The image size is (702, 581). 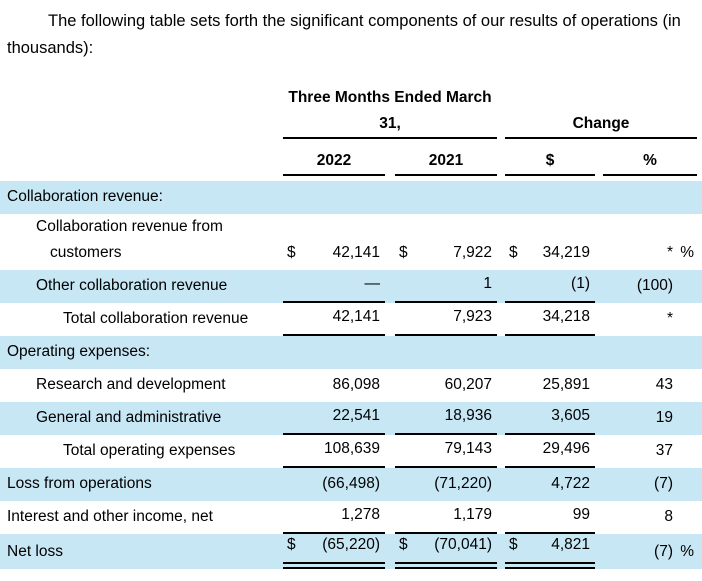 I want to click on table-header-row-1: Three Months Ended March, so click(x=351, y=98).